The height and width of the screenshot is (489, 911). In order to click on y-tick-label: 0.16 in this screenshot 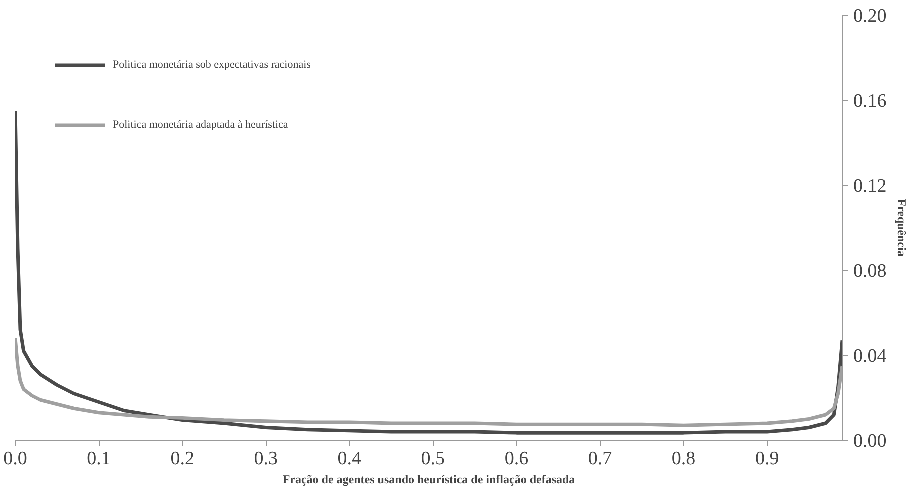, I will do `click(870, 101)`.